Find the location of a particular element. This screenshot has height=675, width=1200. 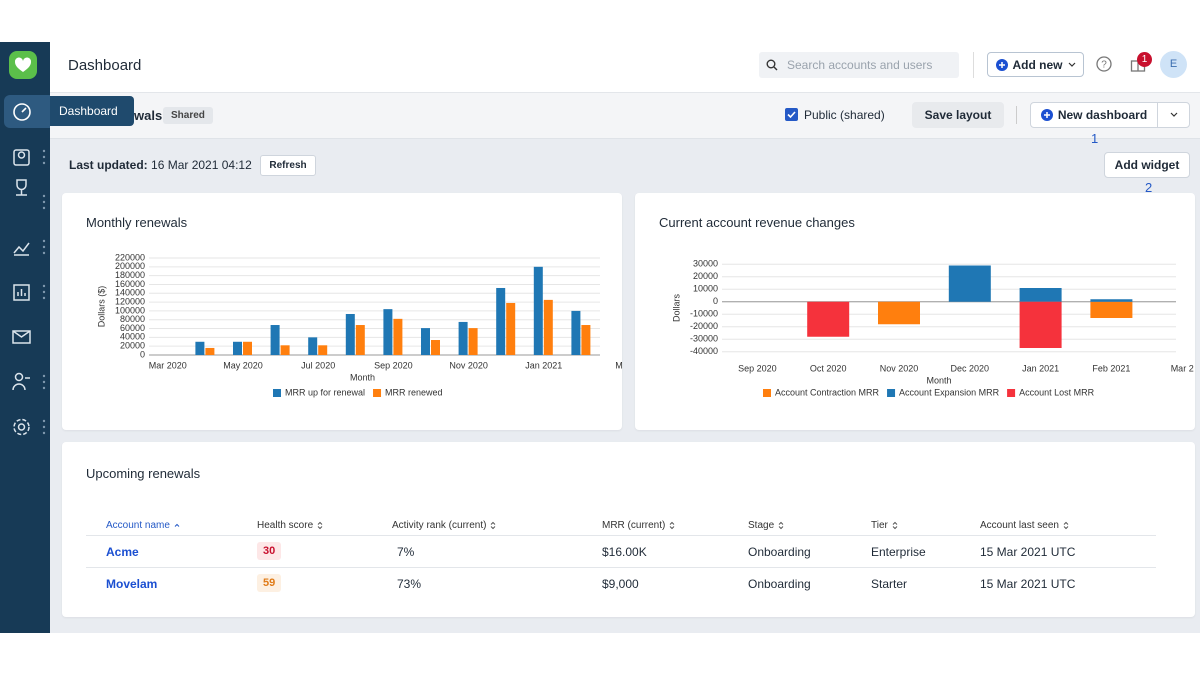

account-link: Acme is located at coordinates (122, 552).